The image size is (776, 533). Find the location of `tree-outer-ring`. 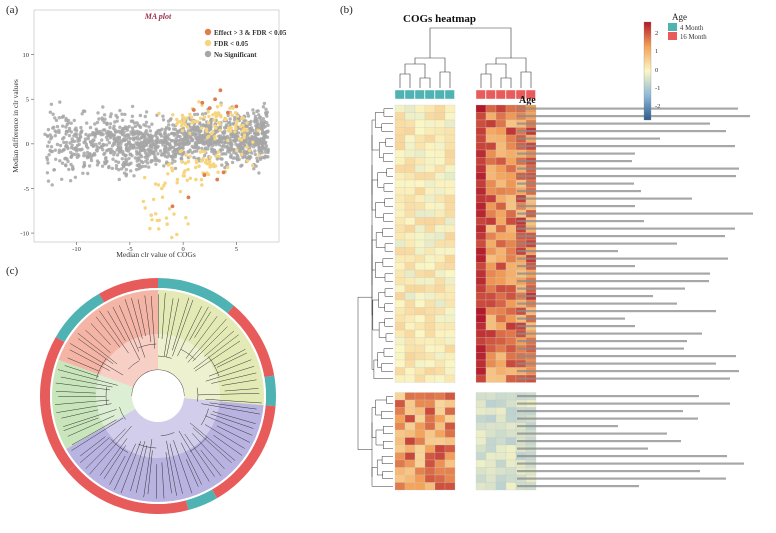

tree-outer-ring is located at coordinates (157, 396).